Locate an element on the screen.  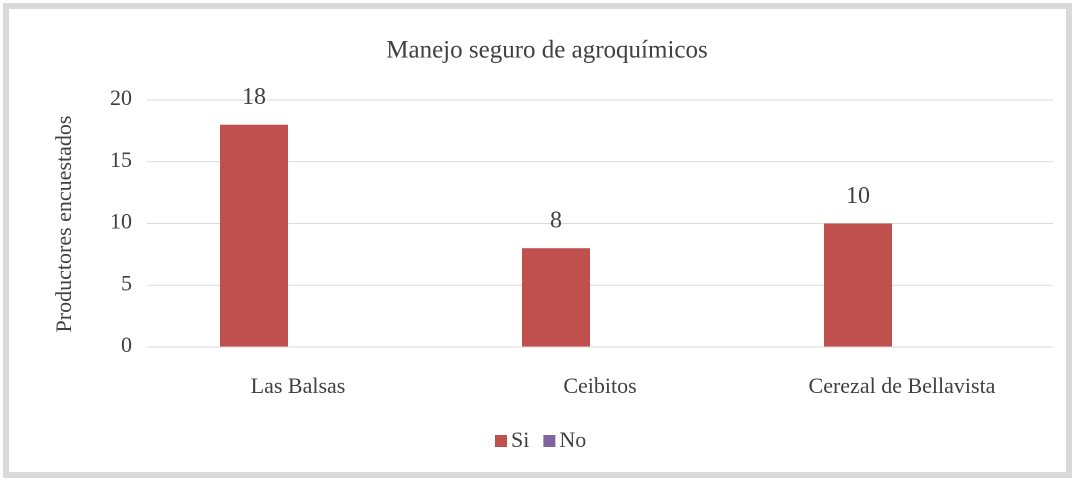
x-tick-label: Ceibitos is located at coordinates (599, 385).